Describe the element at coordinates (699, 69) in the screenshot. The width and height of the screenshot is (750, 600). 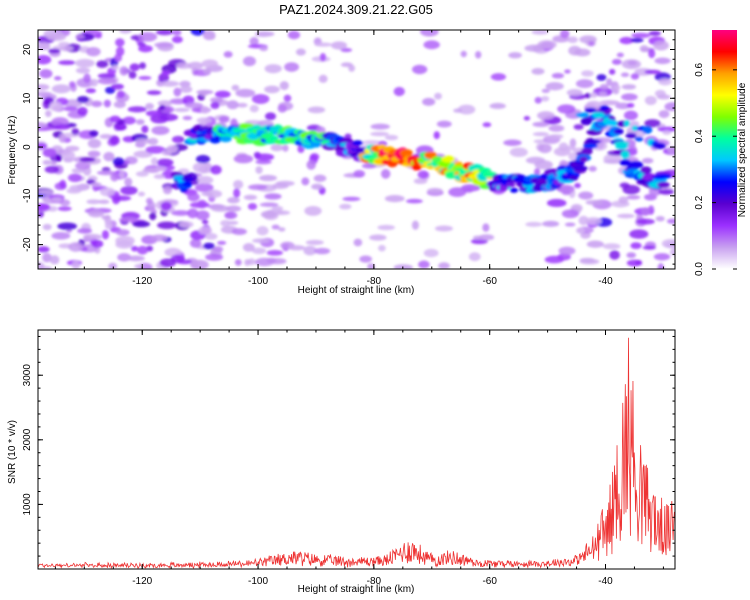
I see `colorbar-tick-label: 0.6` at that location.